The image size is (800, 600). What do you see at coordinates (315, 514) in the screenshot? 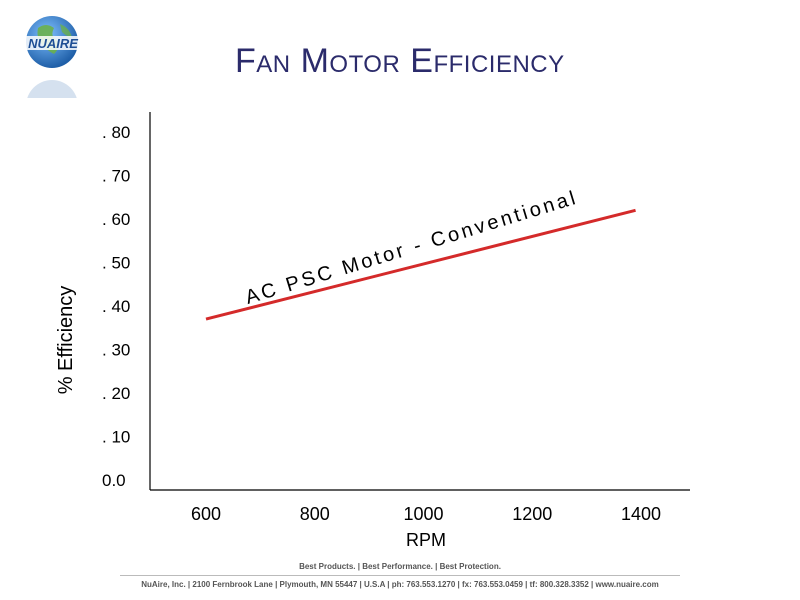
I see `x-tick-label: 800` at bounding box center [315, 514].